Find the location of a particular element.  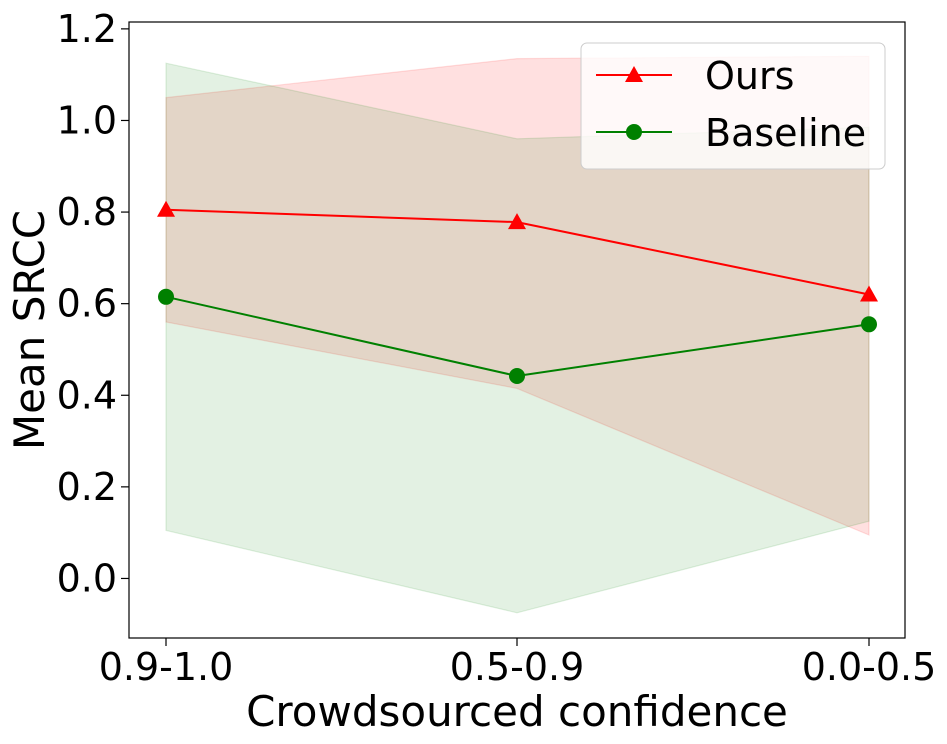

y-axis-label: Mean SRCC is located at coordinates (29, 330).